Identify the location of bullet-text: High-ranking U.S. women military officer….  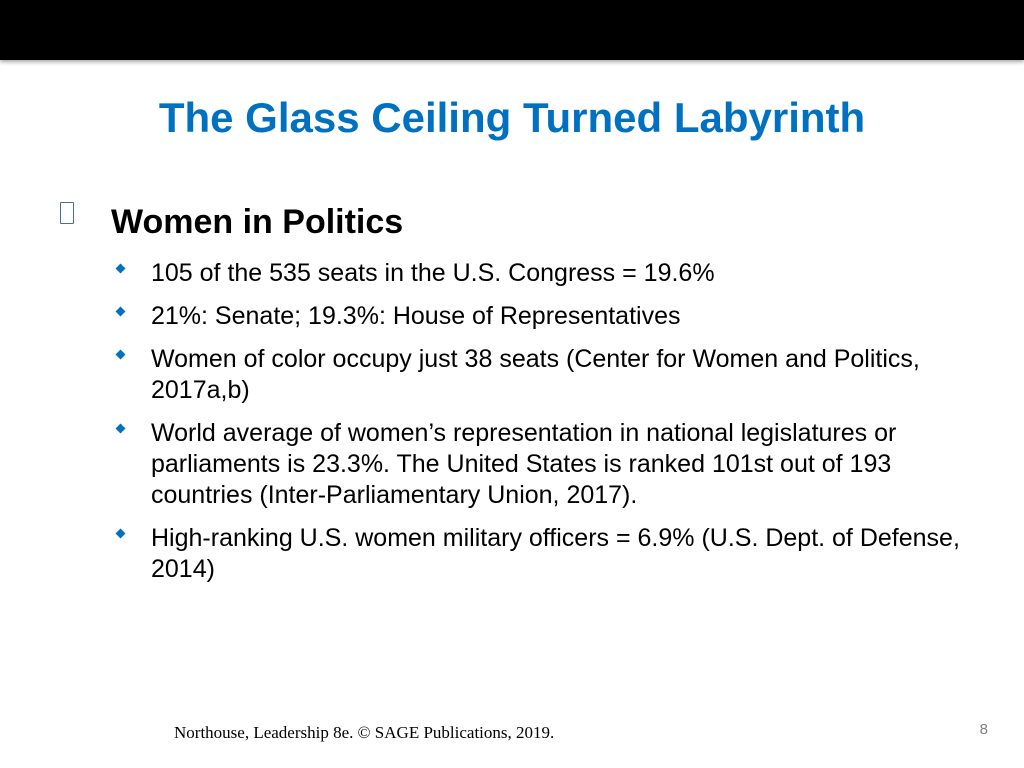
(555, 553).